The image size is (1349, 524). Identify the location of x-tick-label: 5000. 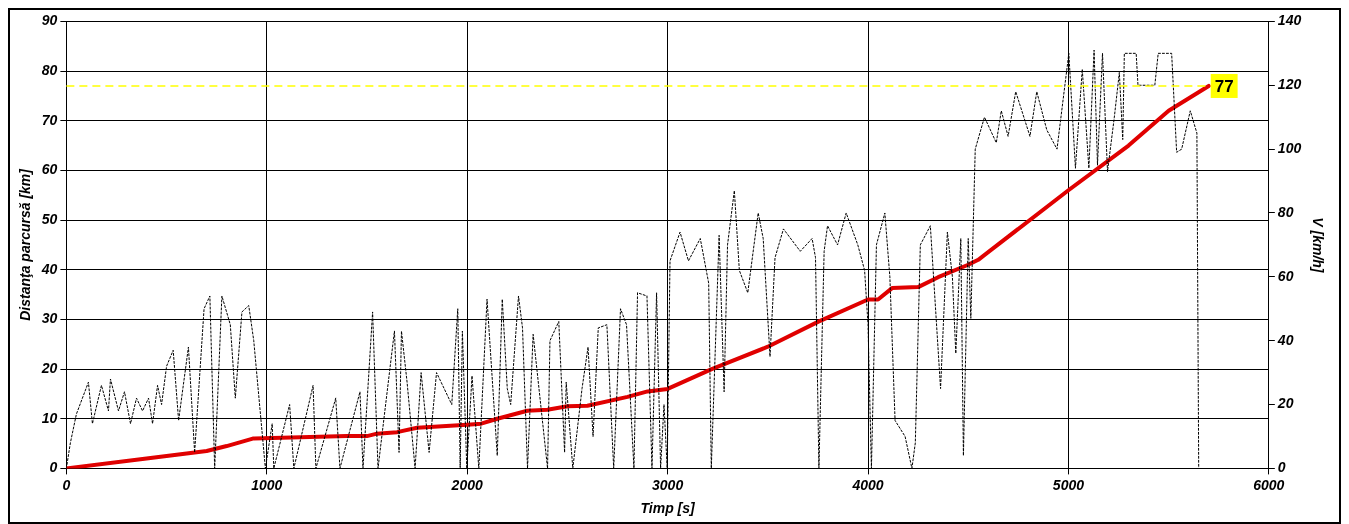
(1068, 484).